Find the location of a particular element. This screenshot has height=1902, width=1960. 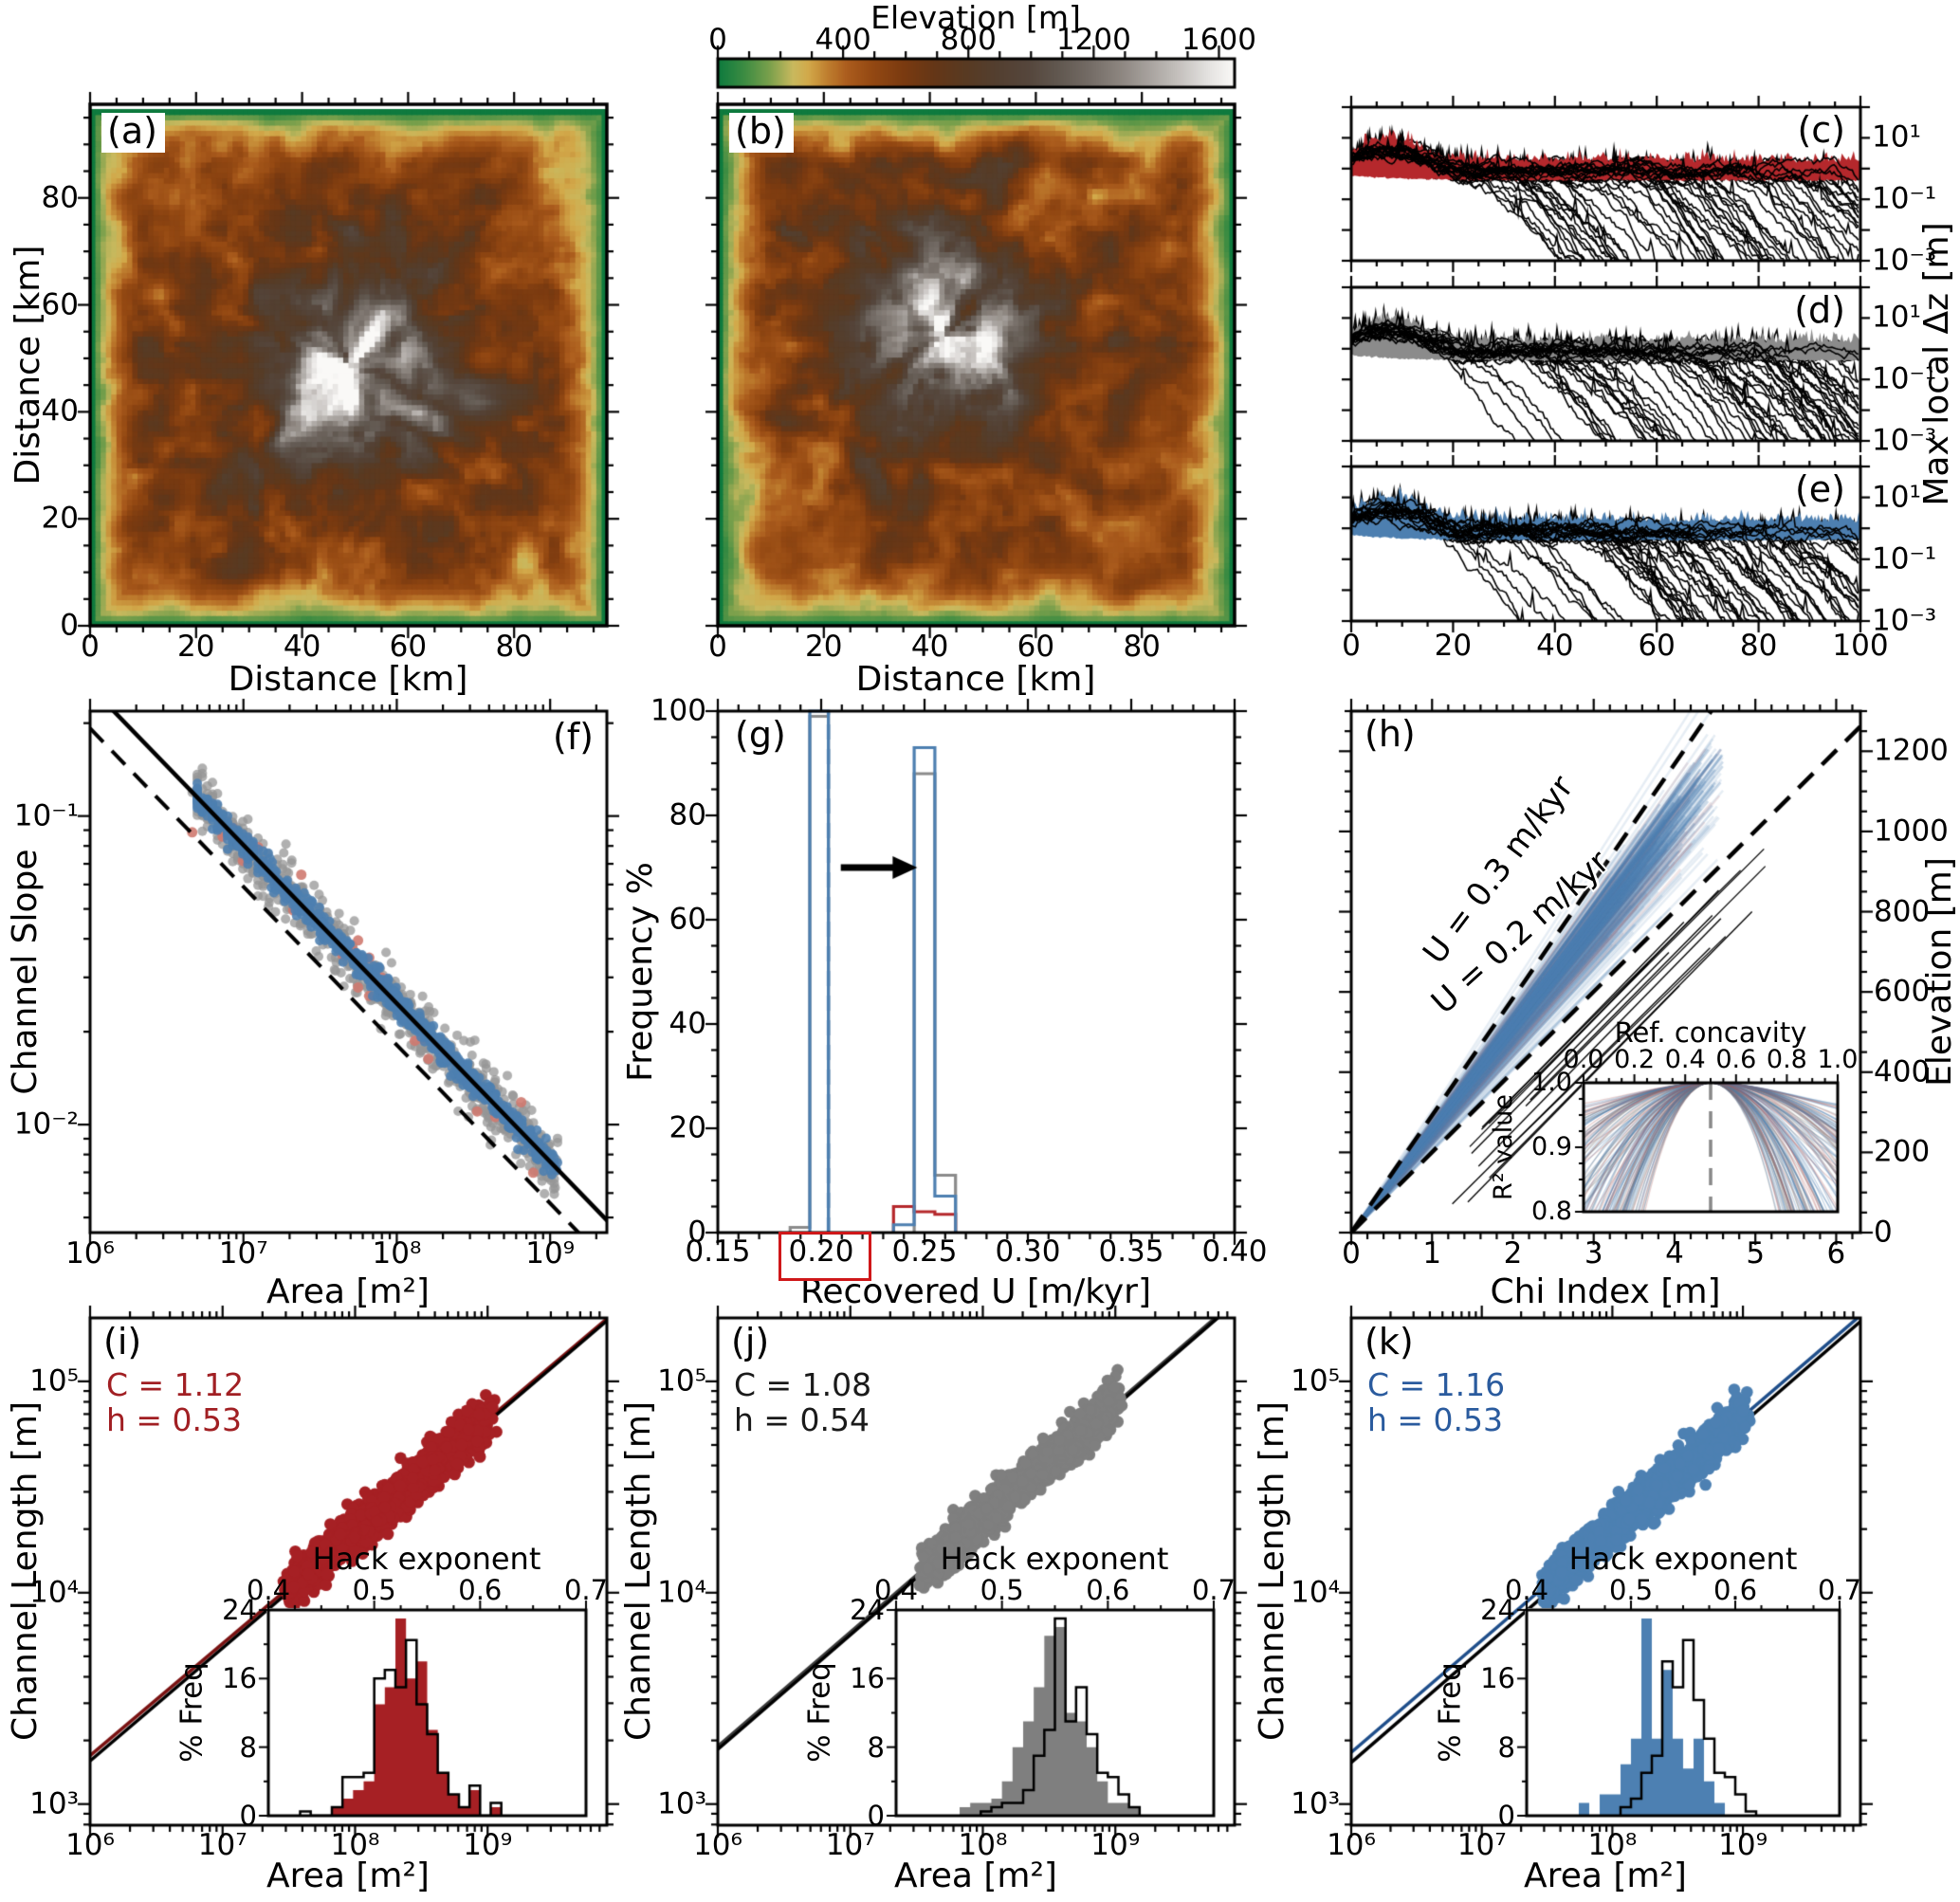

panel-f-x-title: Area [m²] is located at coordinates (348, 1292).